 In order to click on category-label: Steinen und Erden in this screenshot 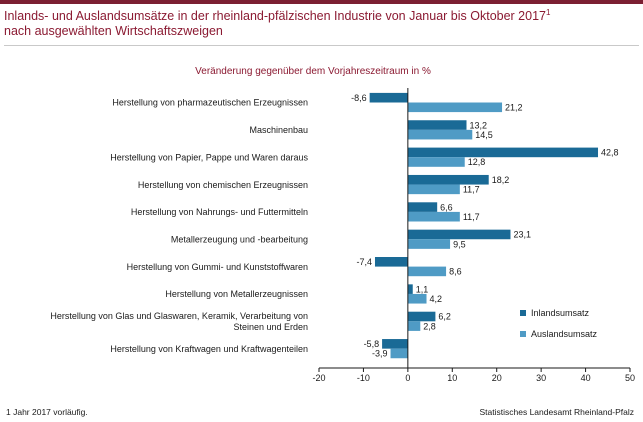, I will do `click(270, 327)`.